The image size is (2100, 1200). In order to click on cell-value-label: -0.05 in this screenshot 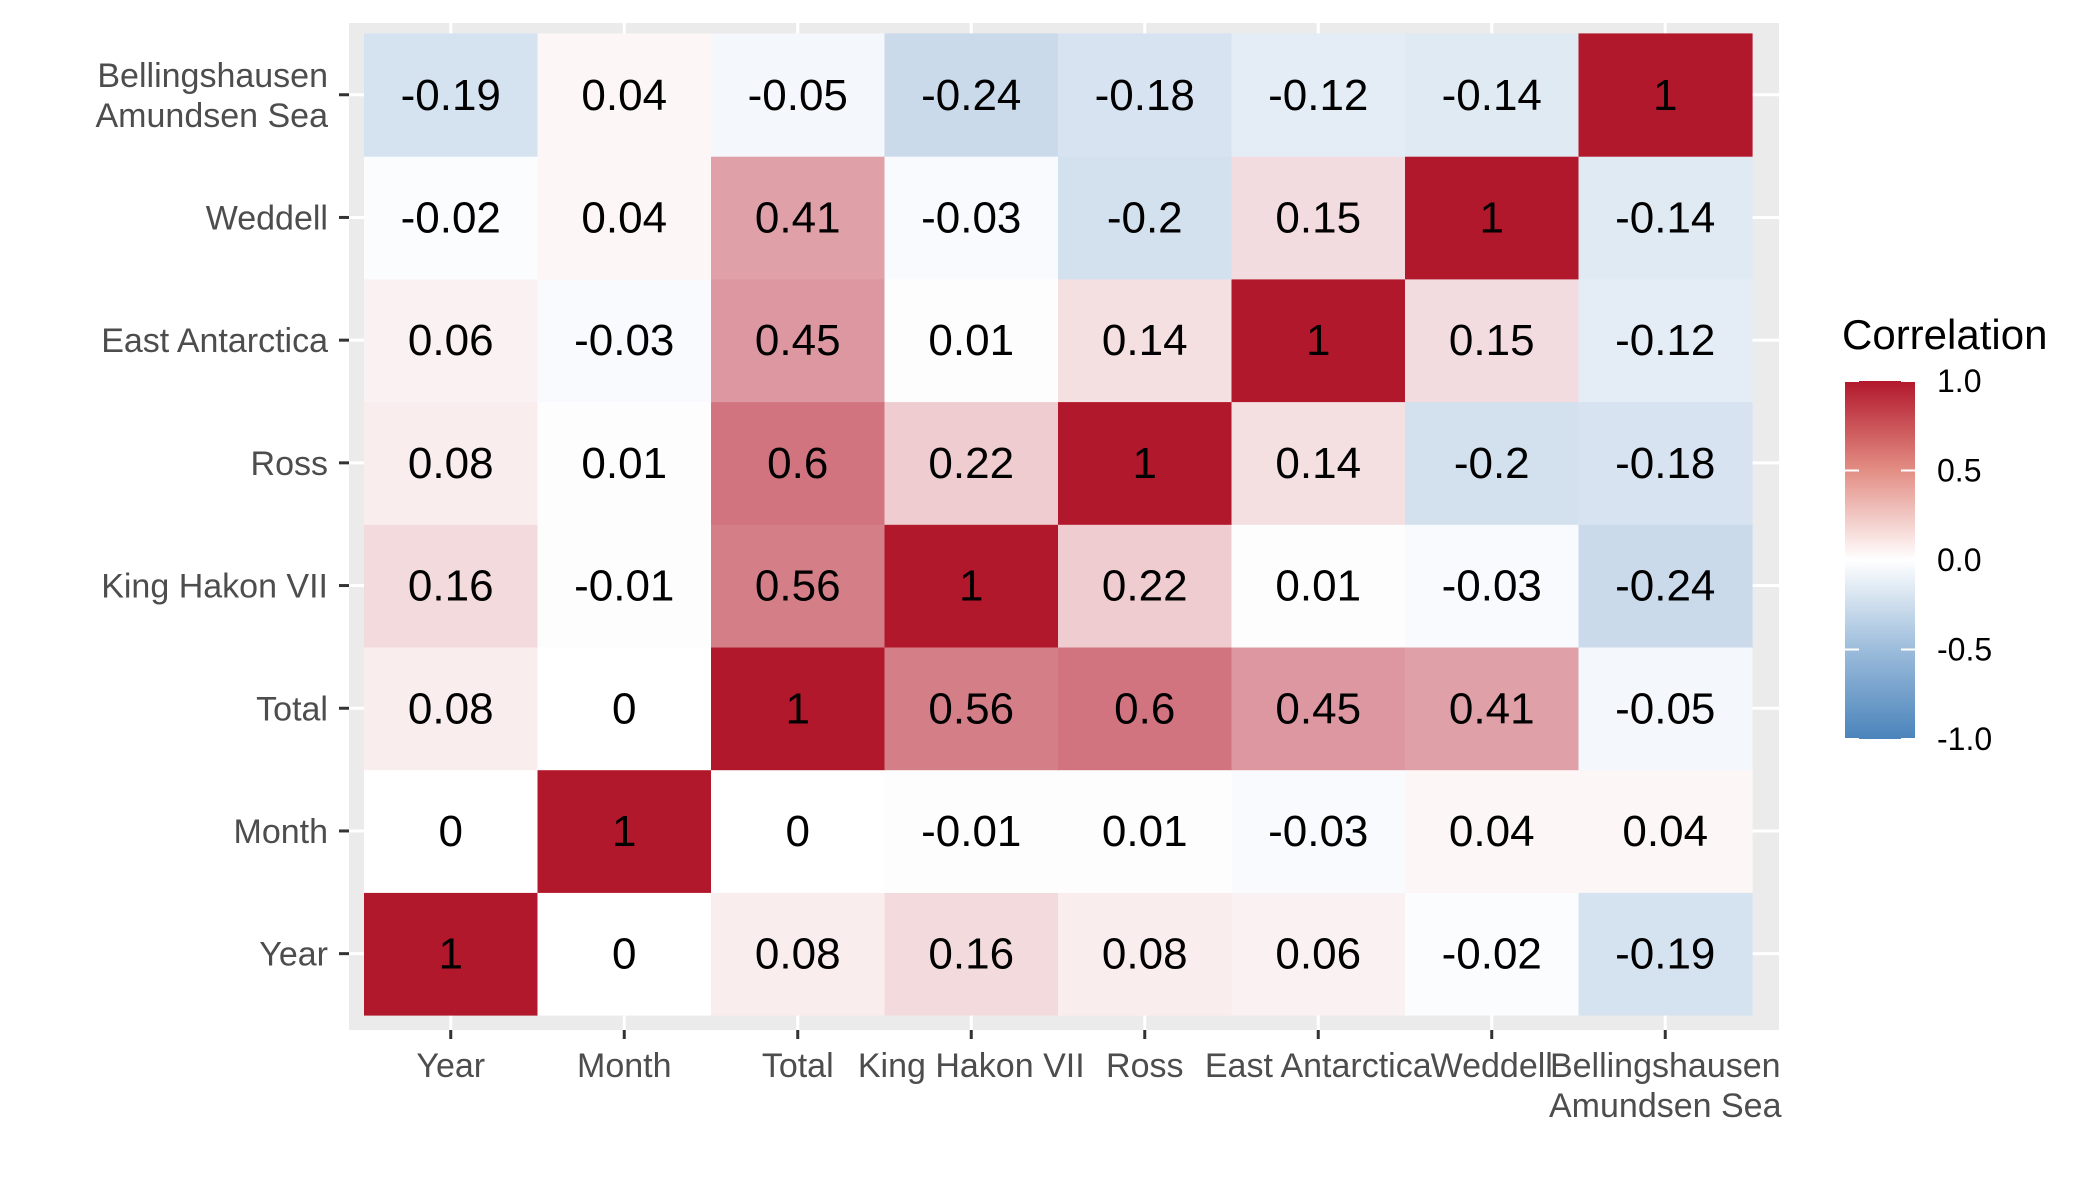, I will do `click(798, 95)`.